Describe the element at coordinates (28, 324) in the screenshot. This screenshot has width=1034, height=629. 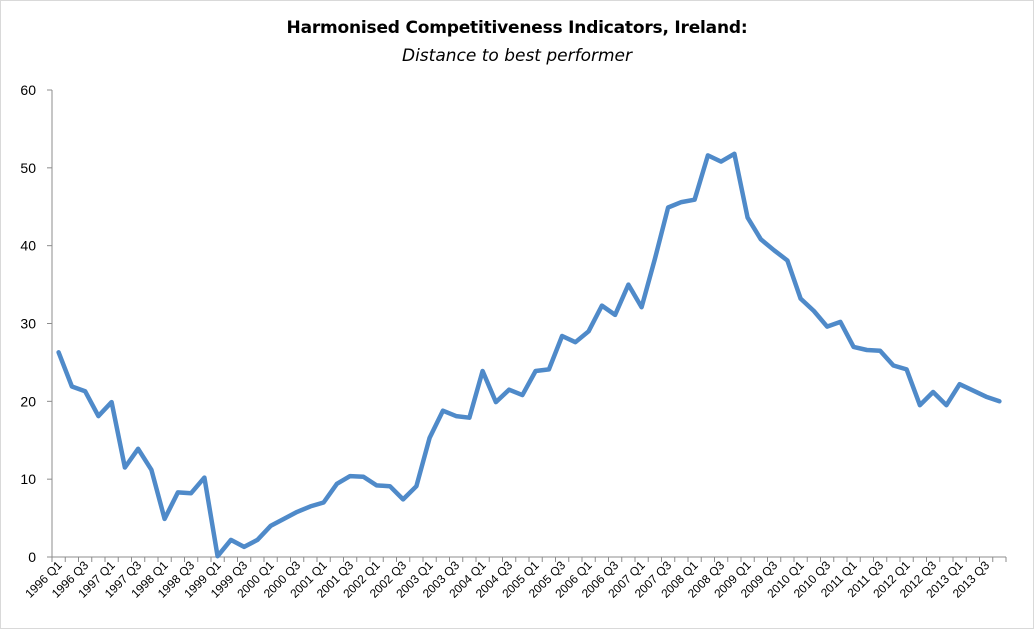
I see `y-tick-label: 30` at that location.